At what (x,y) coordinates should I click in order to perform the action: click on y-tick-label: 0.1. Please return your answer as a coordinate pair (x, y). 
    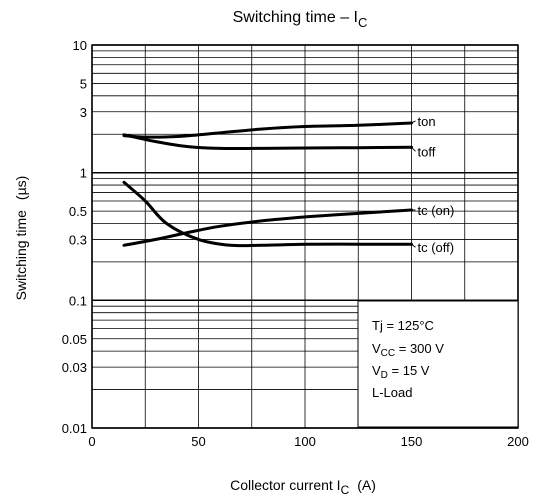
    Looking at the image, I should click on (78, 300).